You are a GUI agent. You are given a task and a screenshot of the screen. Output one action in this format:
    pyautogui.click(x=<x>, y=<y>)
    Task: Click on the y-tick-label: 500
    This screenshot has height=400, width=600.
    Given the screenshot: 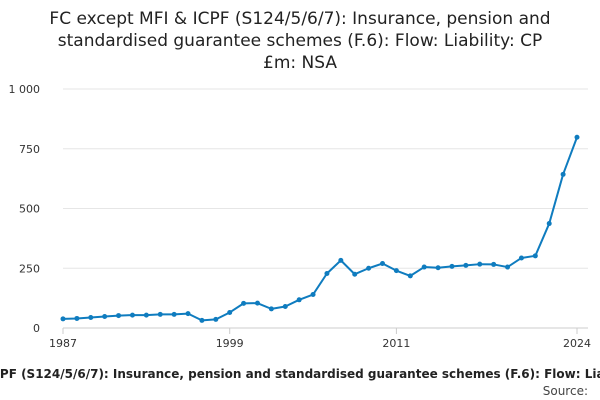 What is the action you would take?
    pyautogui.click(x=29, y=209)
    